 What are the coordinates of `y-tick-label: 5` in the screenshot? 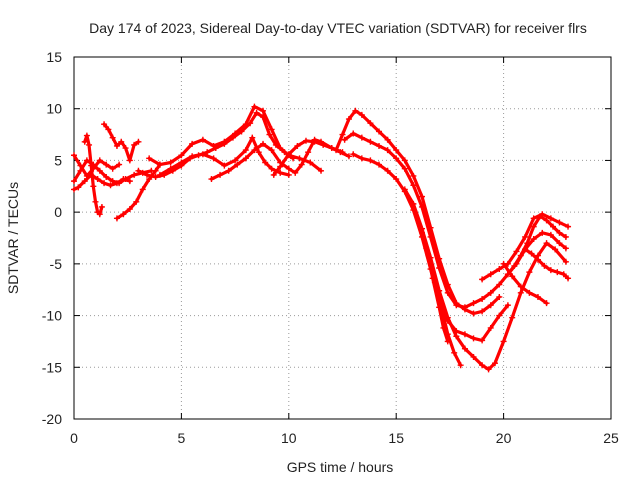 It's located at (58, 160).